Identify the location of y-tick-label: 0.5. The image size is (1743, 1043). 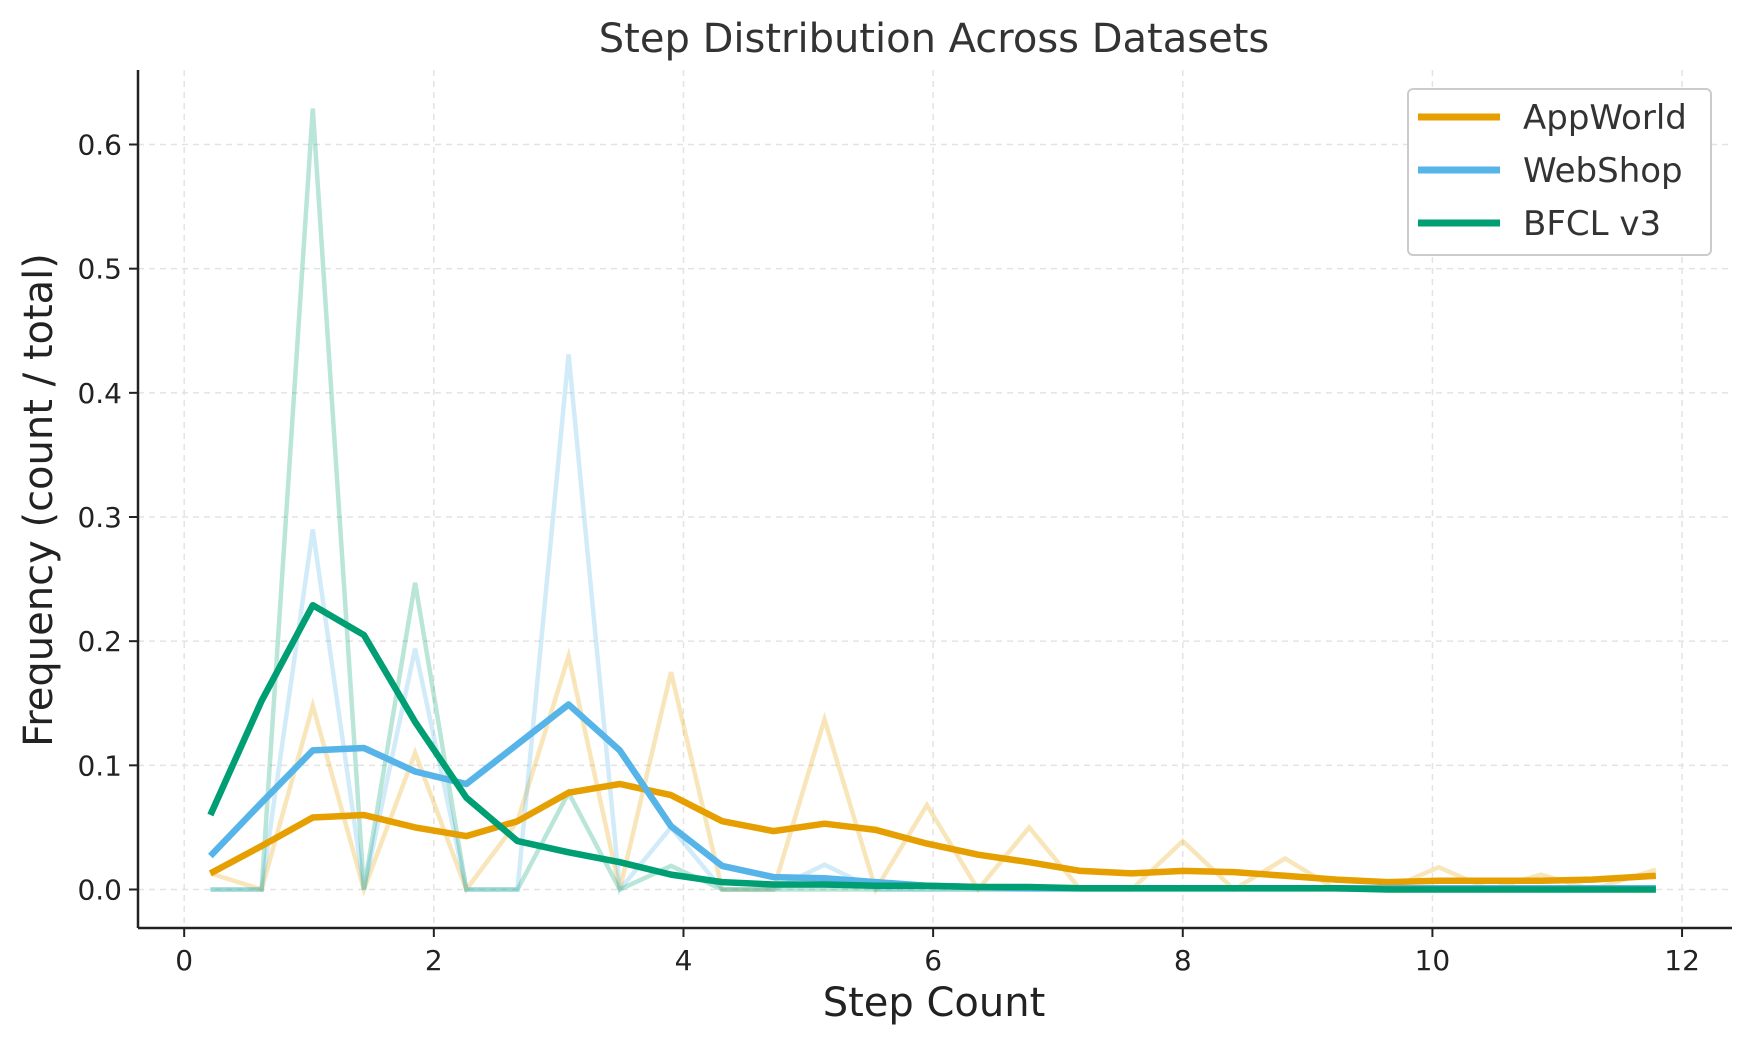
(99, 269).